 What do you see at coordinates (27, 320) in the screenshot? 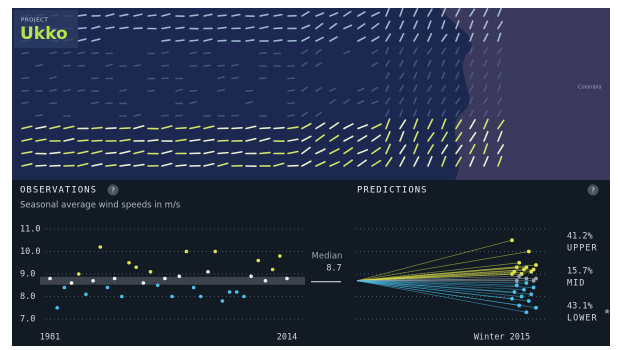
I see `y-tick-label: 7.0` at bounding box center [27, 320].